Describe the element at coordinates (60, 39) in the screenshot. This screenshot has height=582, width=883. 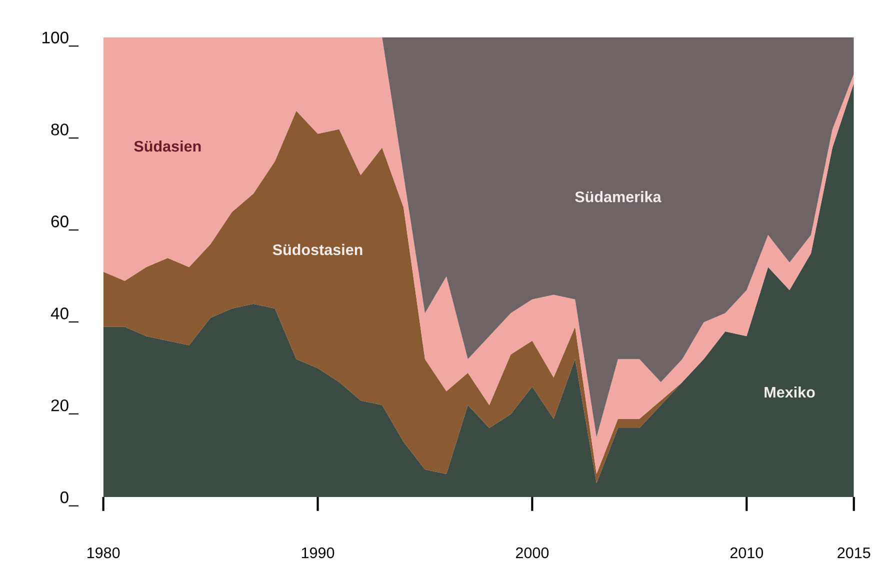
I see `y-tick-label: 100_` at that location.